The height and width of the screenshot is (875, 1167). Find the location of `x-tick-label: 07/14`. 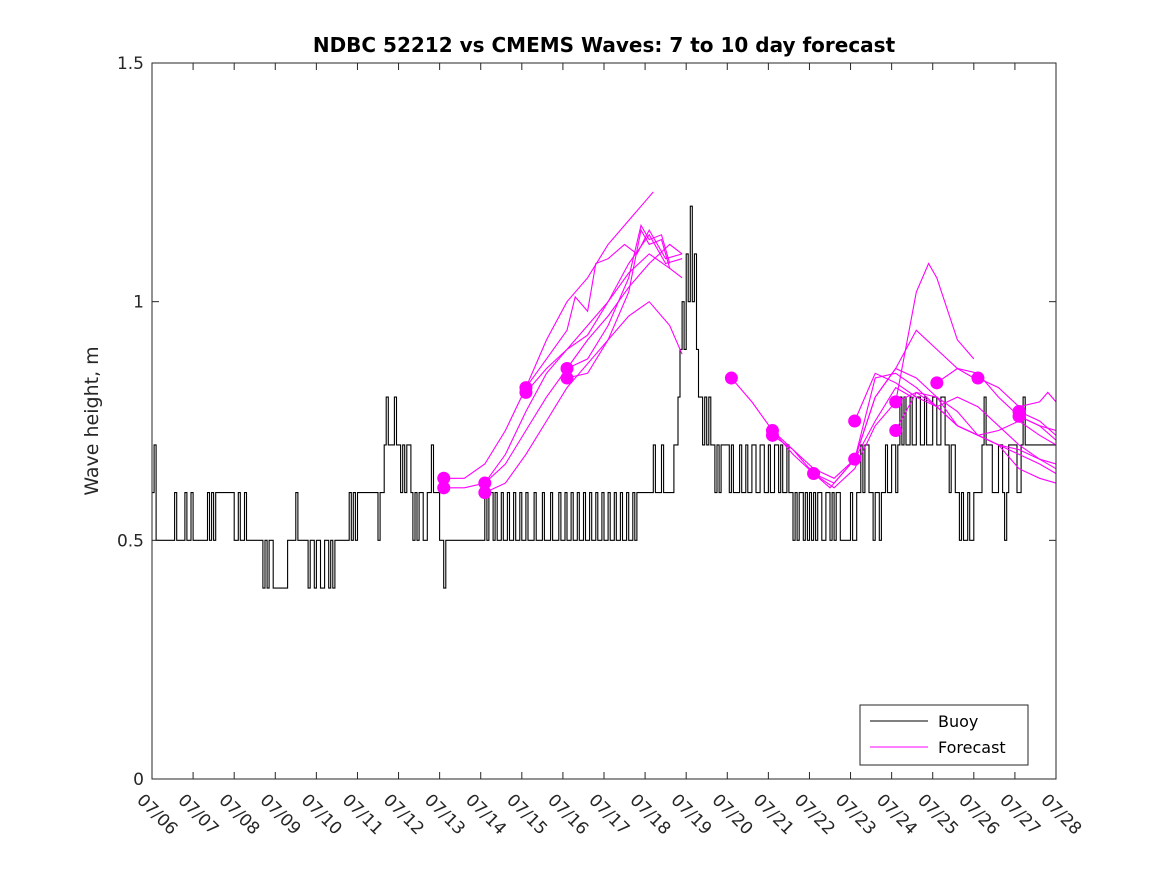

x-tick-label: 07/14 is located at coordinates (485, 814).